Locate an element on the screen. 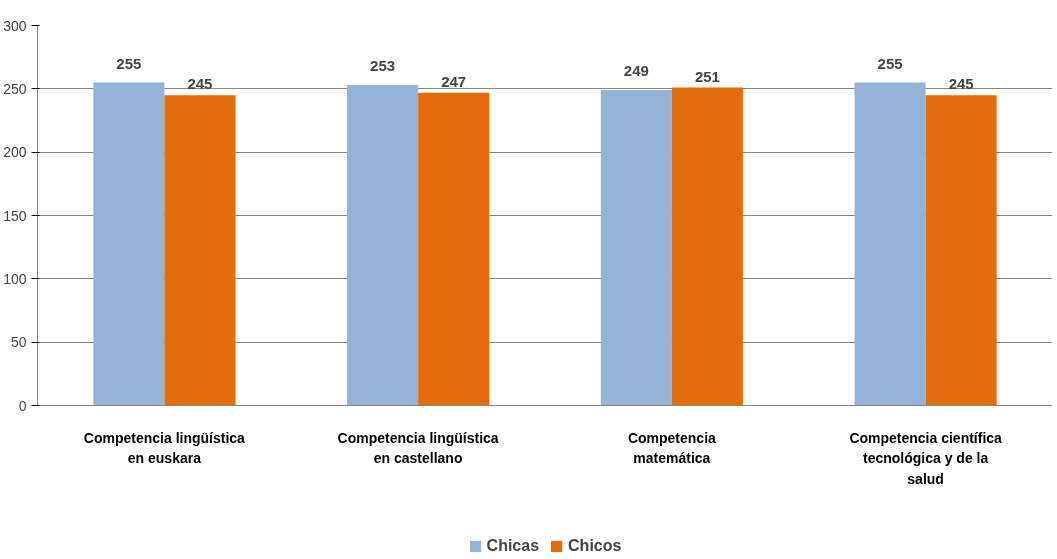  y-tick-label: 50 is located at coordinates (18, 342).